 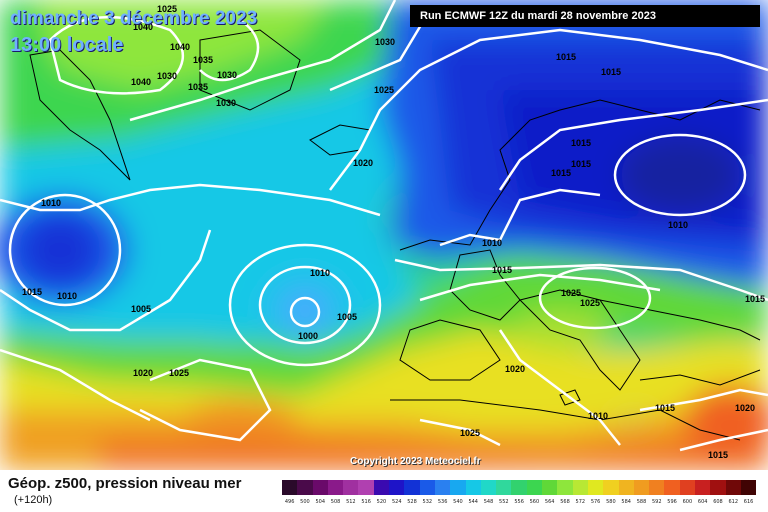 What do you see at coordinates (748, 502) in the screenshot?
I see `color-scale-value: 616` at bounding box center [748, 502].